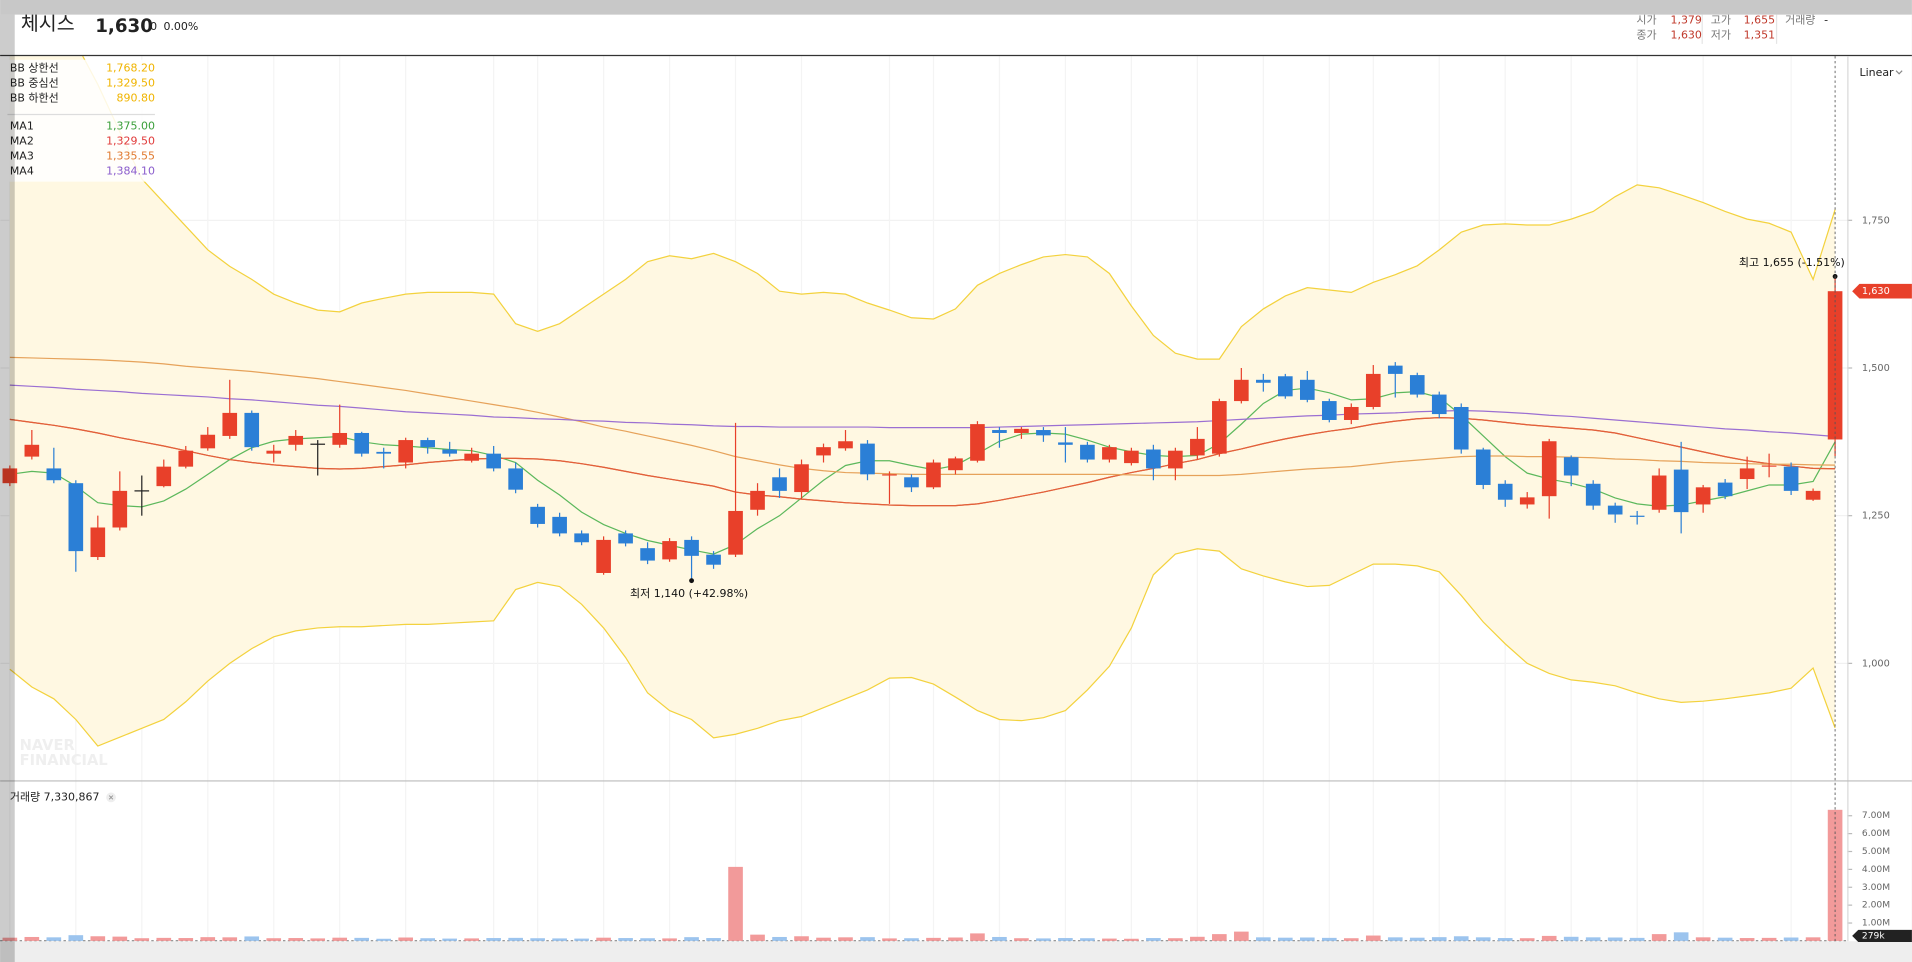 This screenshot has width=1912, height=962. Describe the element at coordinates (1792, 262) in the screenshot. I see `high-annotation: 최고 1,655 (-1.51%)` at that location.